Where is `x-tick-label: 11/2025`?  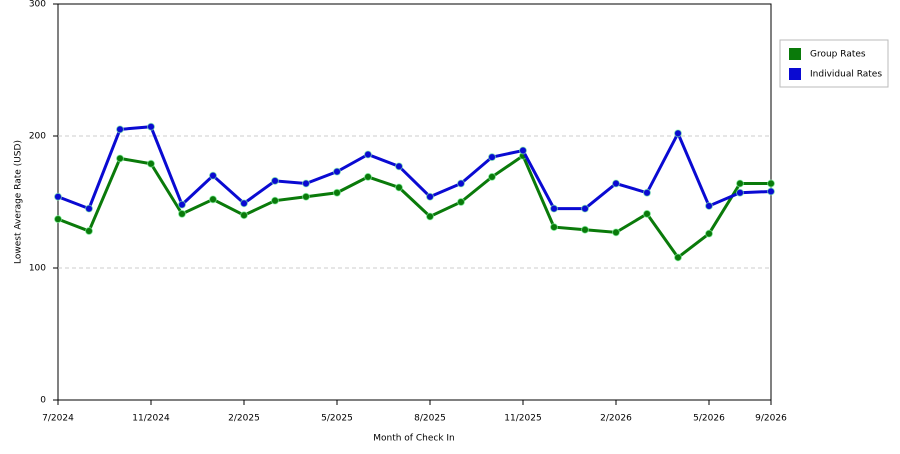 x-tick-label: 11/2025 is located at coordinates (522, 419).